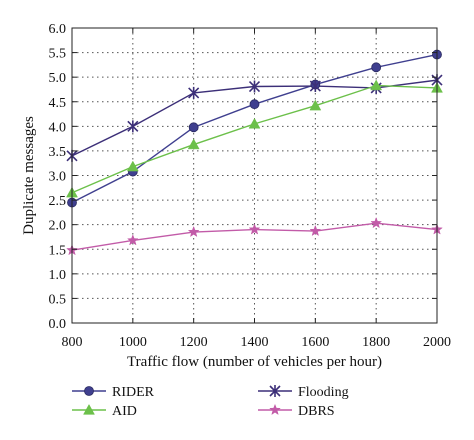 The height and width of the screenshot is (440, 474). What do you see at coordinates (58, 324) in the screenshot?
I see `y-tick-label: 0.0` at bounding box center [58, 324].